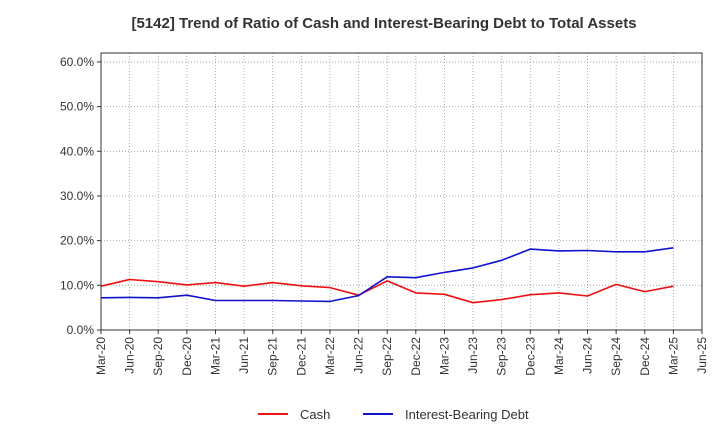 The width and height of the screenshot is (720, 440). What do you see at coordinates (645, 356) in the screenshot?
I see `x-tick-label: Dec-24` at bounding box center [645, 356].